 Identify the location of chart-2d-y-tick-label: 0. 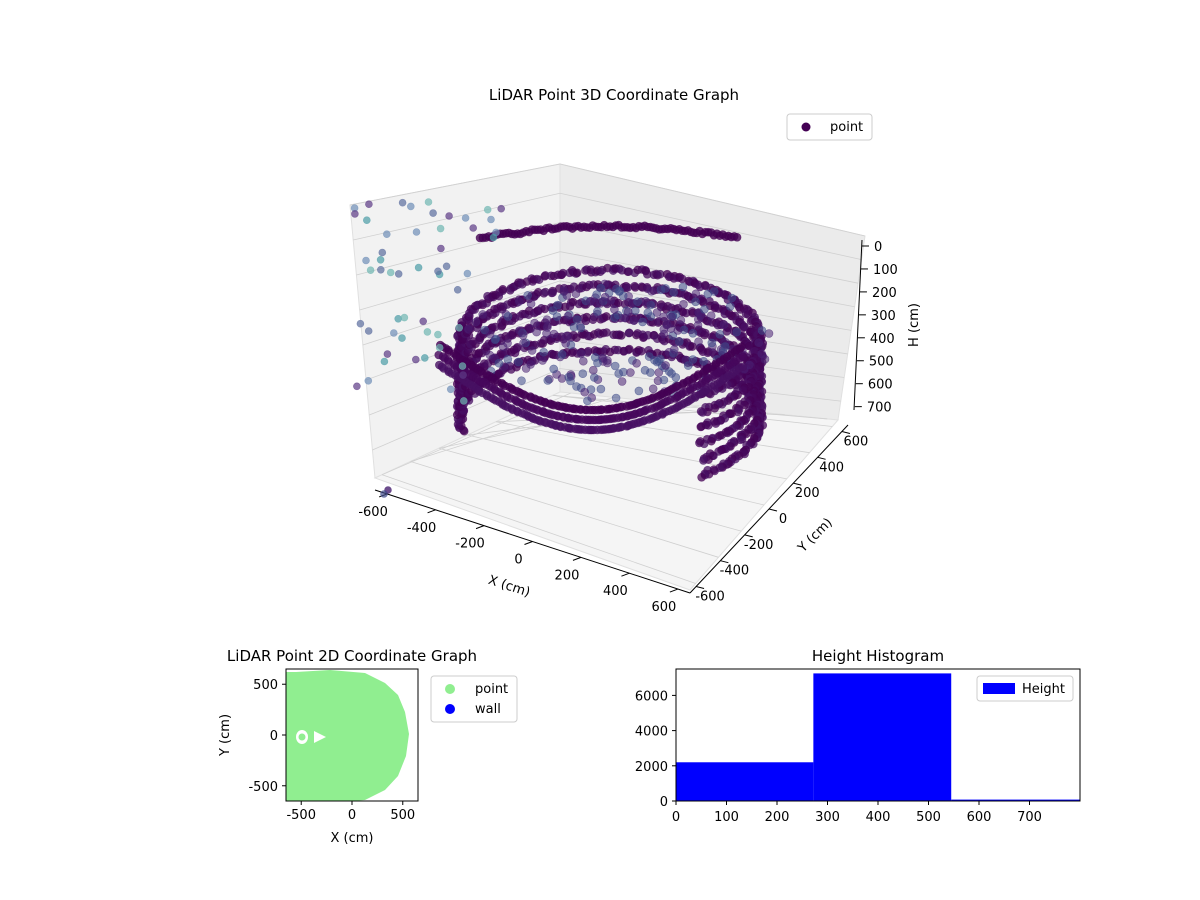
(274, 736).